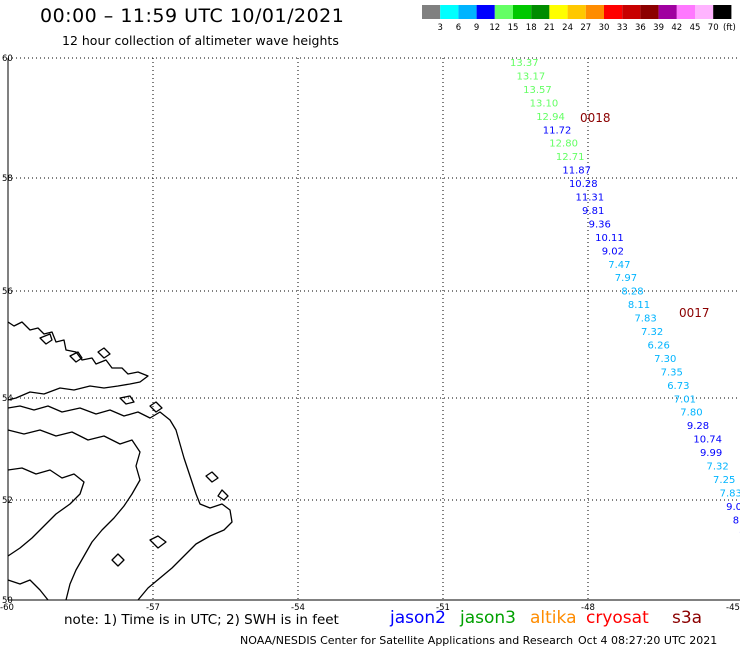 This screenshot has height=650, width=740. Describe the element at coordinates (724, 480) in the screenshot. I see `wave-height-label: 7.25` at that location.